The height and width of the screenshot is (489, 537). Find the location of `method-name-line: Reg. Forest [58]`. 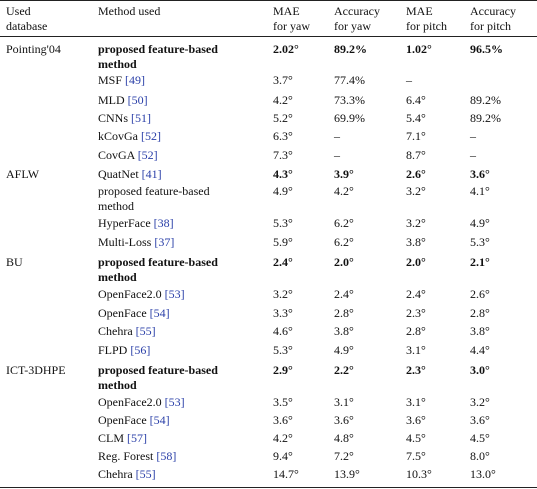

method-name-line: Reg. Forest [58] is located at coordinates (137, 456).